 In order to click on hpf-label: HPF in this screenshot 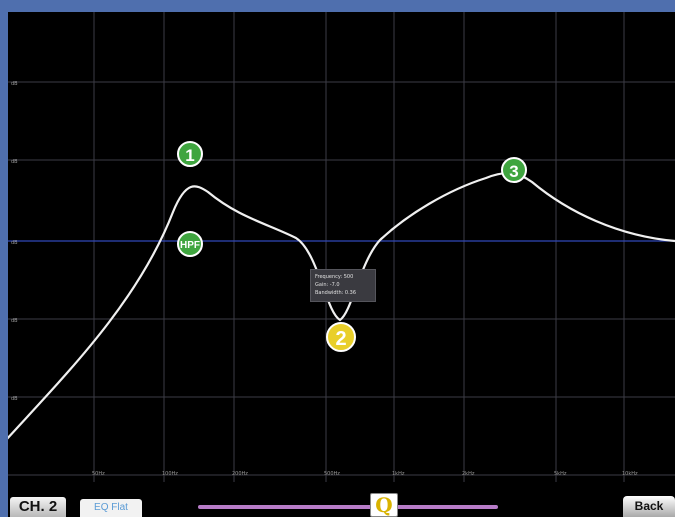, I will do `click(190, 245)`.